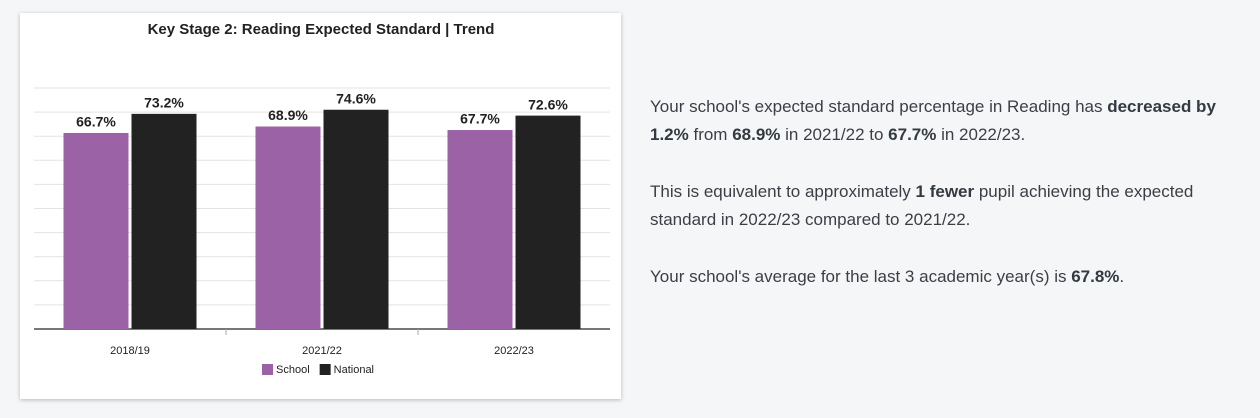  What do you see at coordinates (933, 120) in the screenshot?
I see `summary-highlight: decreased by 1.2%` at bounding box center [933, 120].